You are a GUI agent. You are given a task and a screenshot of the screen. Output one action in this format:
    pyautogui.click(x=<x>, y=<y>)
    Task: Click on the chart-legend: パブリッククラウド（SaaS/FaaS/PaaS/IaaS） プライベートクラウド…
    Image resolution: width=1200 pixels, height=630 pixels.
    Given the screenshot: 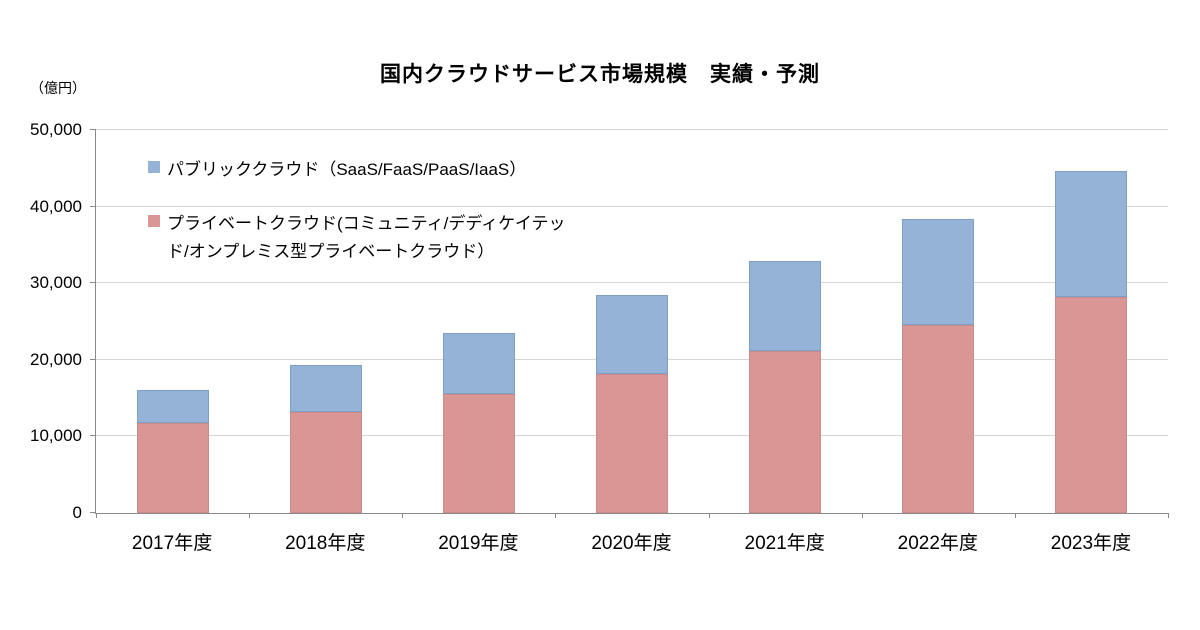 What is the action you would take?
    pyautogui.click(x=357, y=224)
    